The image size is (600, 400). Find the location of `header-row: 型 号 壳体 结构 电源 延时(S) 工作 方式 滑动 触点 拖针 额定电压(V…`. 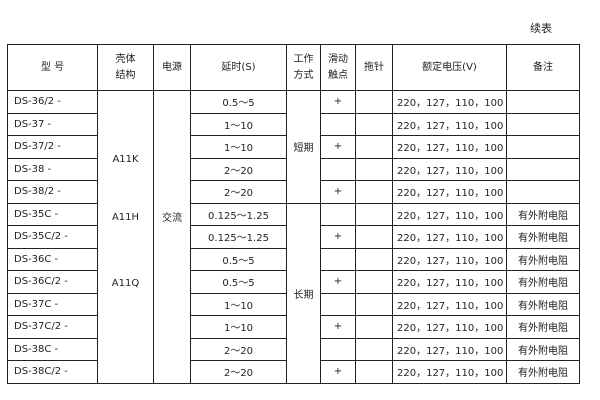

header-row: 型 号 壳体 结构 电源 延时(S) 工作 方式 滑动 触点 拖针 额定电压(V… is located at coordinates (293, 67).